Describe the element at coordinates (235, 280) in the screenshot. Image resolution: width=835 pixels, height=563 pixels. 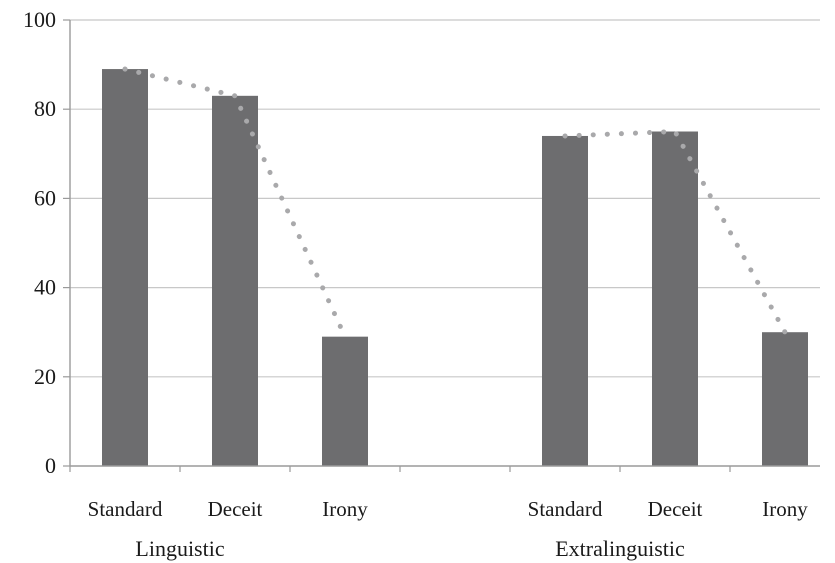
I see `bar-deceit-linguistic` at that location.